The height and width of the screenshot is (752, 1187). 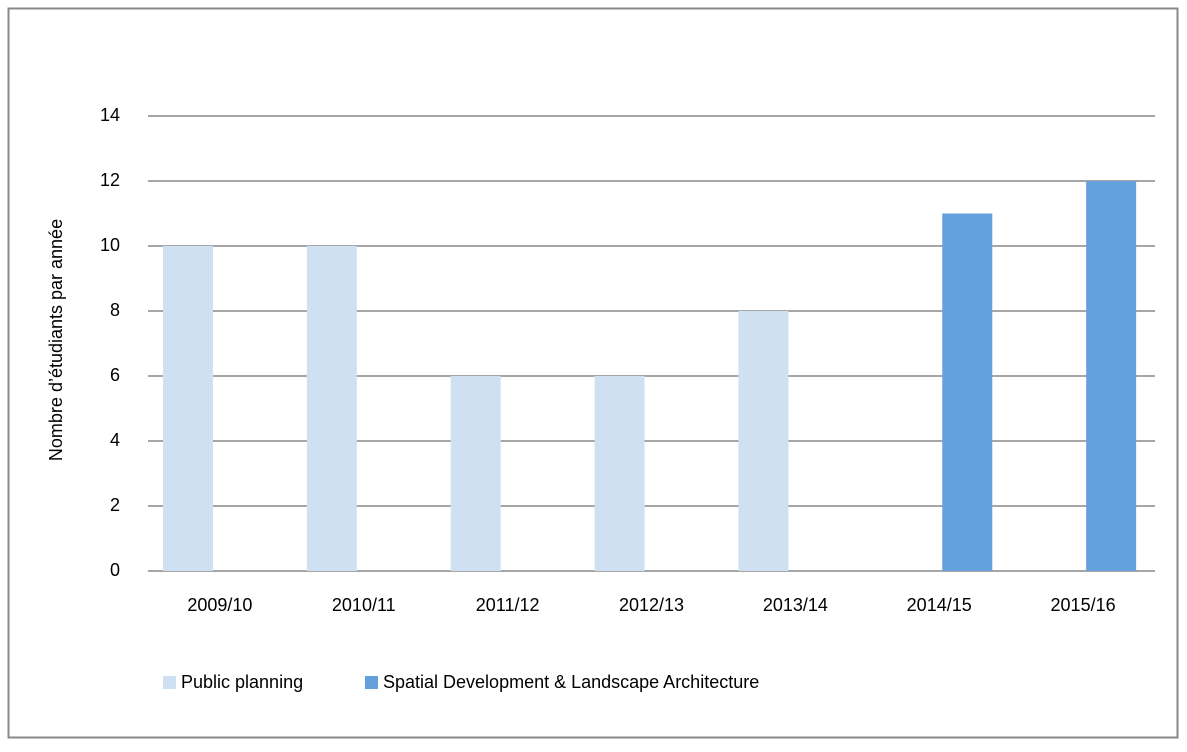 I want to click on x-tick-label: 2015/16, so click(x=1083, y=605).